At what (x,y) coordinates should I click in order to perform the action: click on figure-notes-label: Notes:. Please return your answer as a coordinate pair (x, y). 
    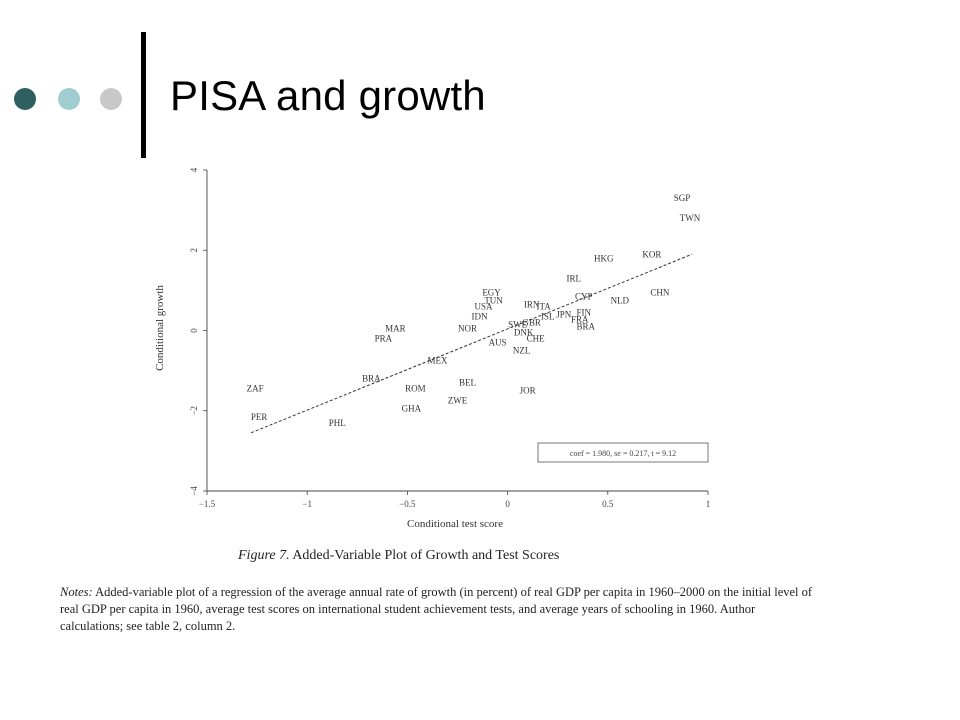
    Looking at the image, I should click on (76, 592).